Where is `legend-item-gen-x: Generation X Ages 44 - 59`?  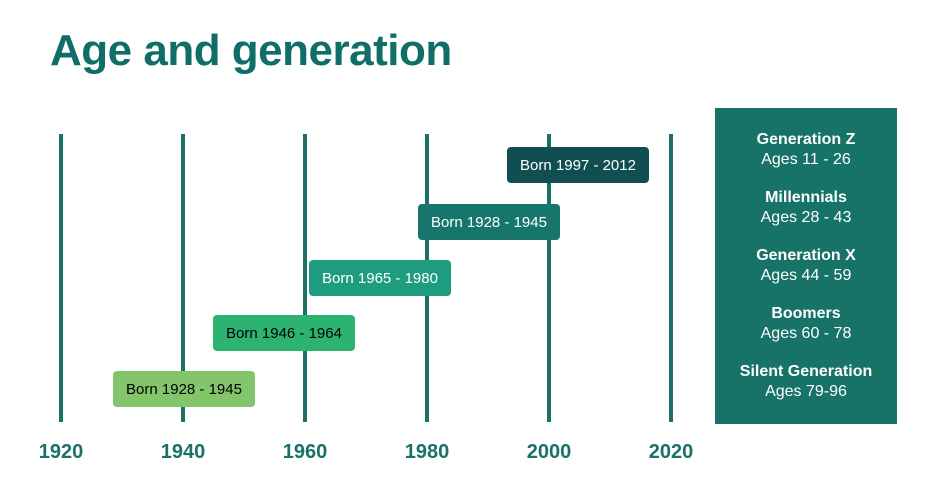 legend-item-gen-x: Generation X Ages 44 - 59 is located at coordinates (806, 266).